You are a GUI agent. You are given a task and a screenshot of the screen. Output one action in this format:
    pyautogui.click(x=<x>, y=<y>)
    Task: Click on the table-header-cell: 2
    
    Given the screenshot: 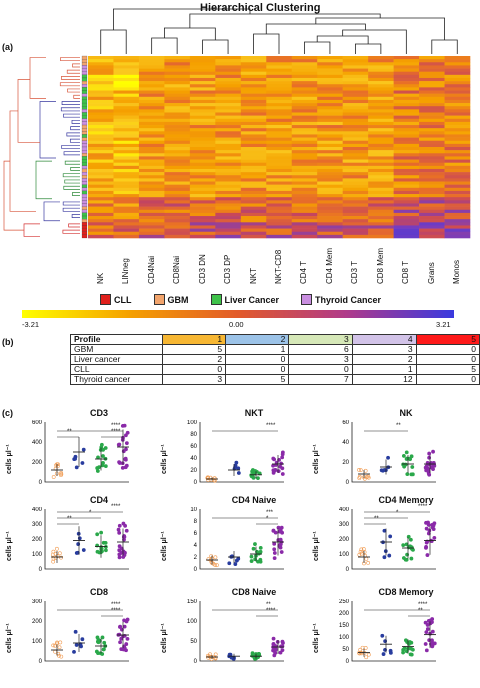 What is the action you would take?
    pyautogui.click(x=257, y=339)
    